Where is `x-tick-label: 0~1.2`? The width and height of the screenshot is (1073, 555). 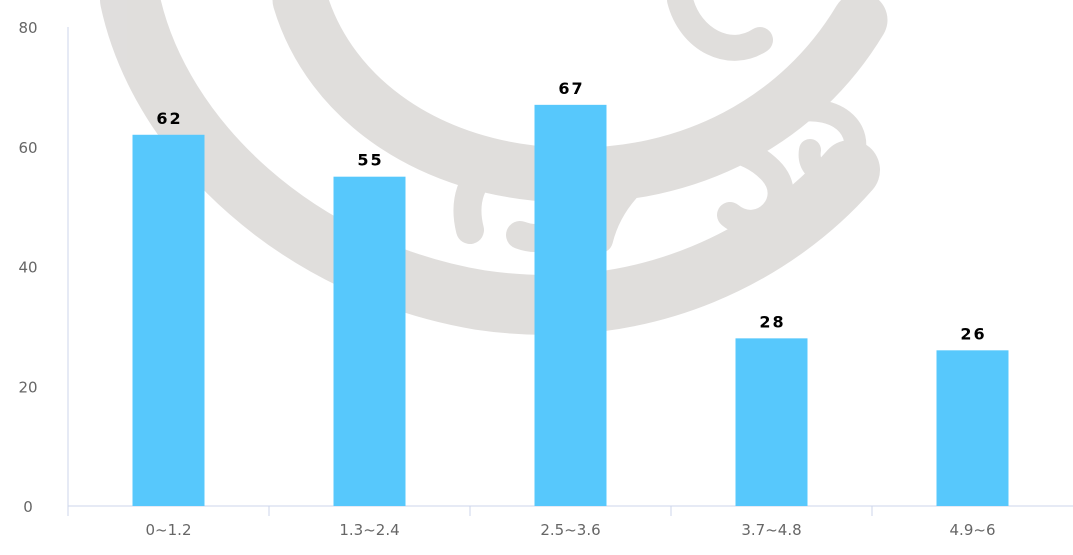 x-tick-label: 0~1.2 is located at coordinates (169, 530).